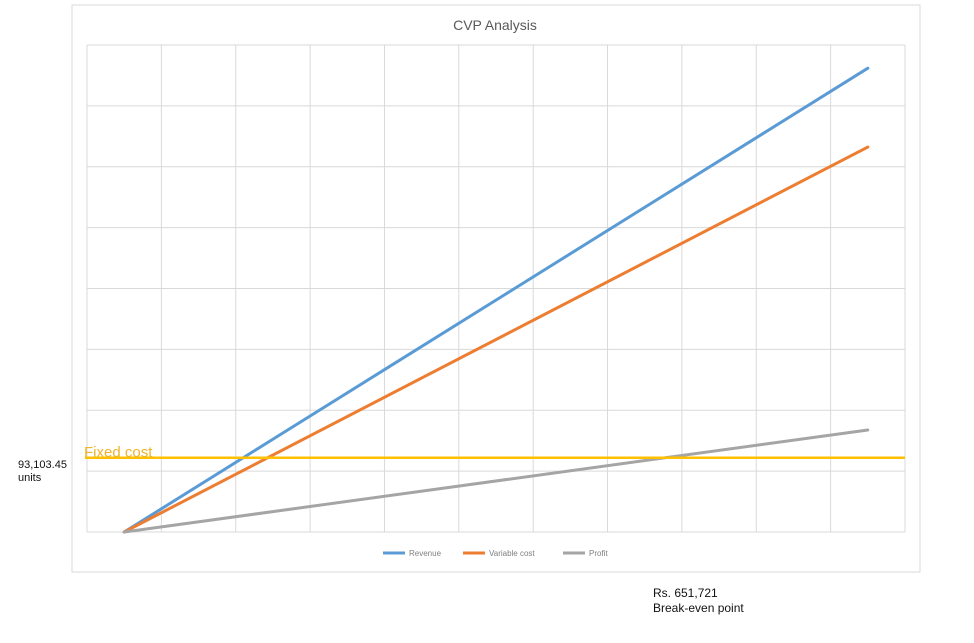  I want to click on breakeven-annotation: Rs. 651,721 Break-even point, so click(698, 601).